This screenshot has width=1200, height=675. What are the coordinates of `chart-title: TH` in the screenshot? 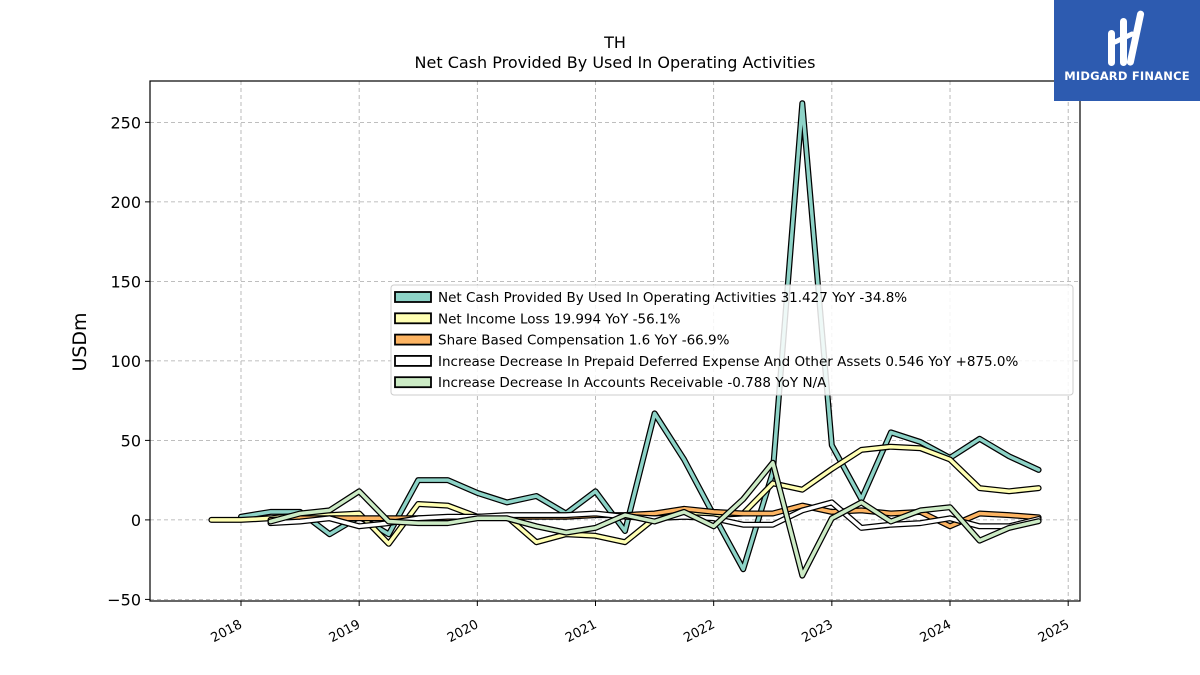 It's located at (614, 42).